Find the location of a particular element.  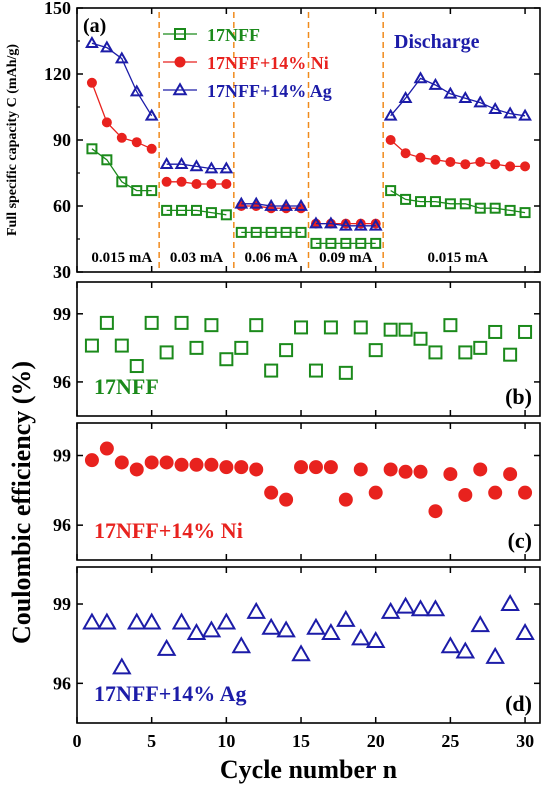

panel-label: (a) is located at coordinates (94, 26).